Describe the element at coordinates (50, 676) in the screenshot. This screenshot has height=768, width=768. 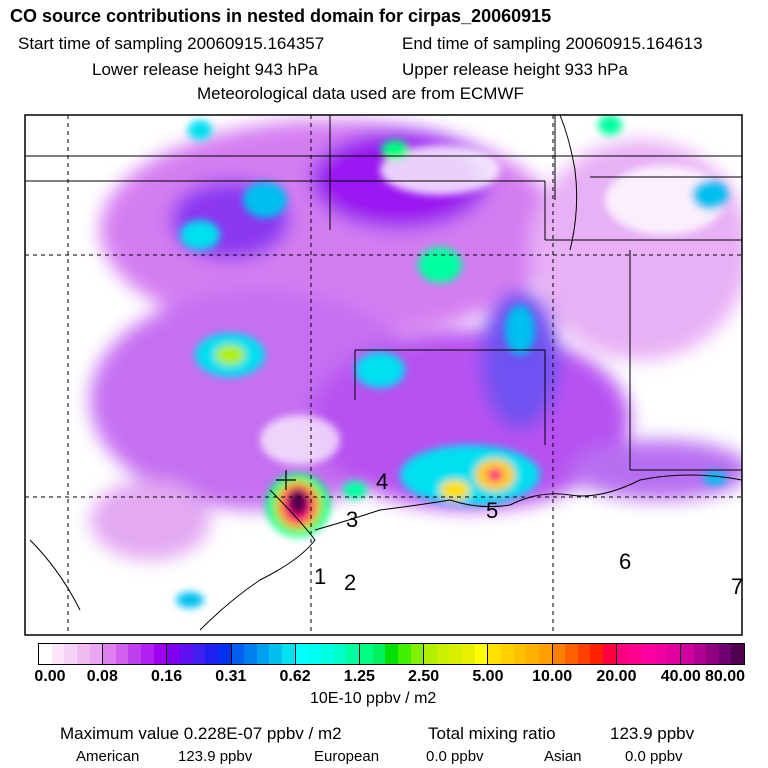
I see `colorbar-tick-label: 0.00` at that location.